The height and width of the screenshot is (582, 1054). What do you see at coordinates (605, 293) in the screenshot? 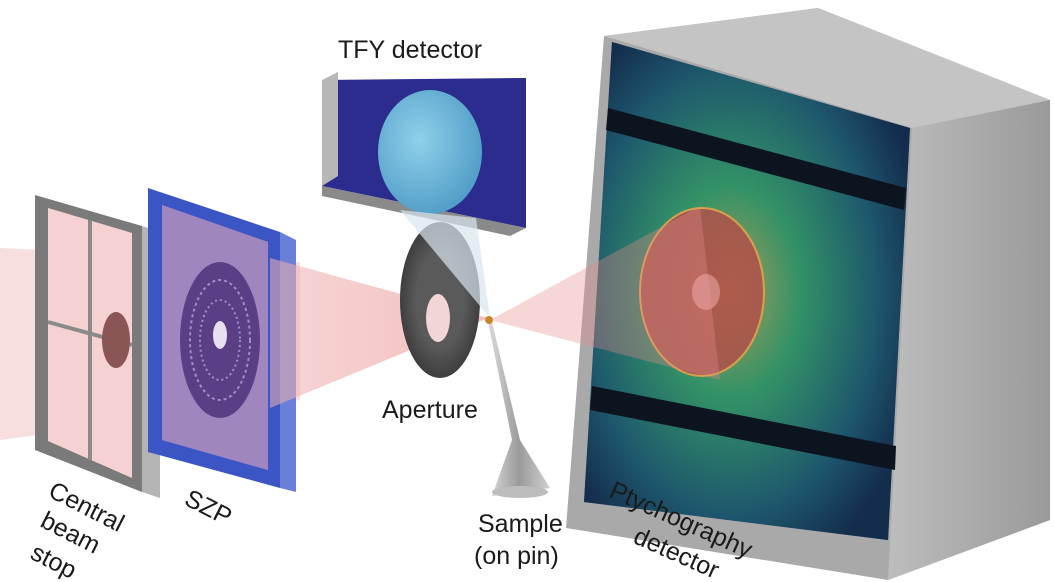
I see `diverging-beam` at bounding box center [605, 293].